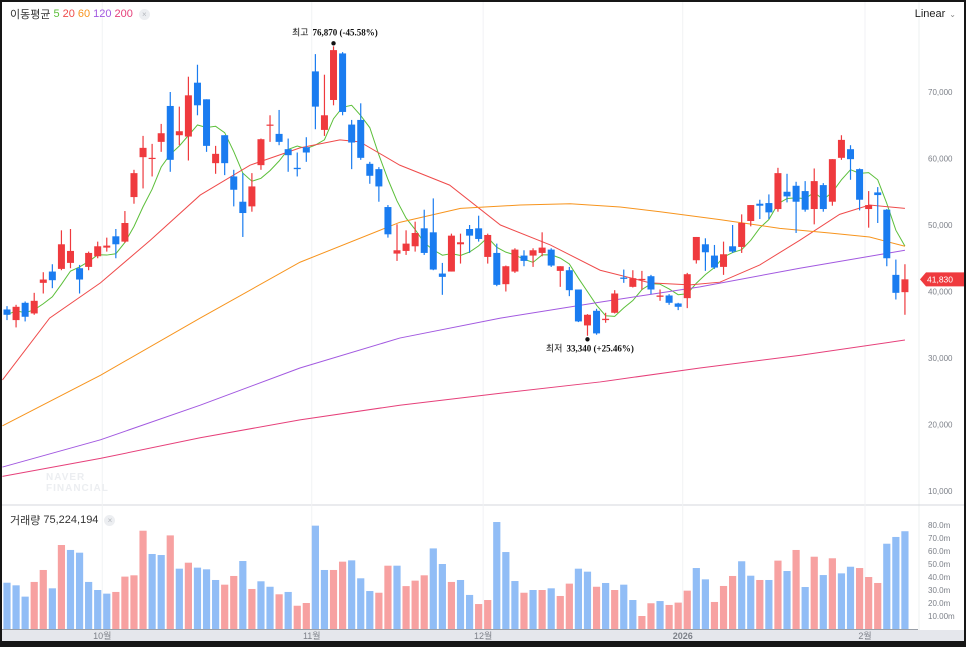 The image size is (966, 647). What do you see at coordinates (599, 348) in the screenshot?
I see `low-value: 33,340 (+25.46%)` at bounding box center [599, 348].